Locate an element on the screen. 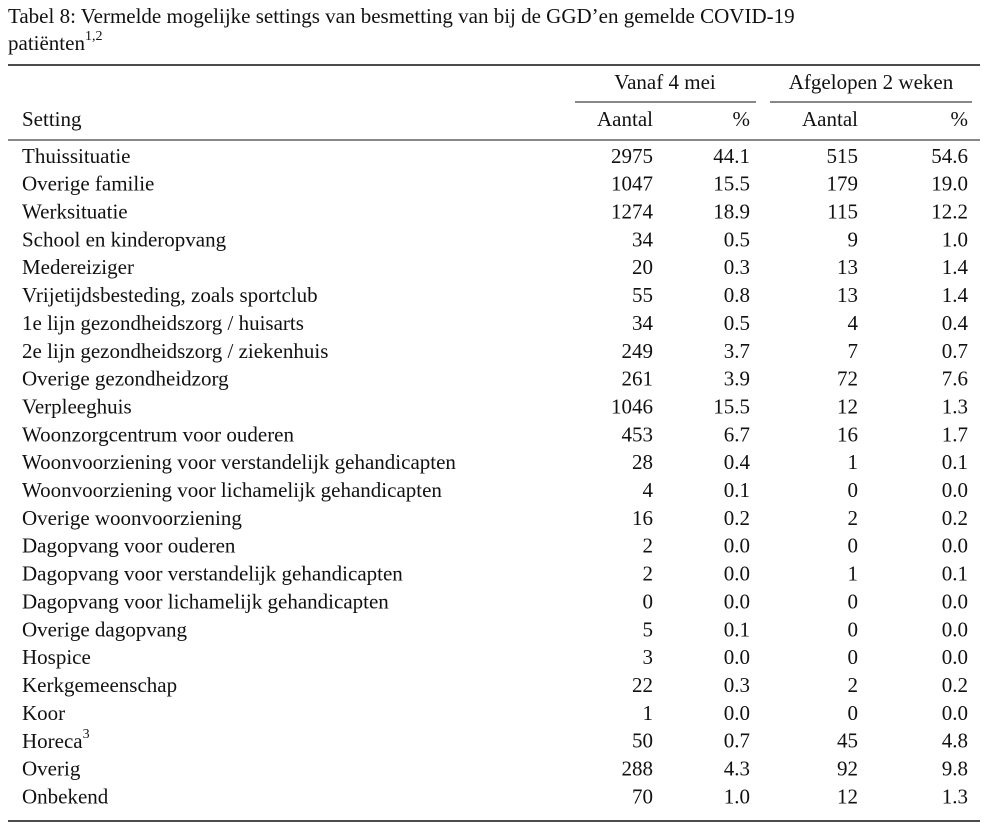 The height and width of the screenshot is (824, 987). cell: 19.0 is located at coordinates (949, 184).